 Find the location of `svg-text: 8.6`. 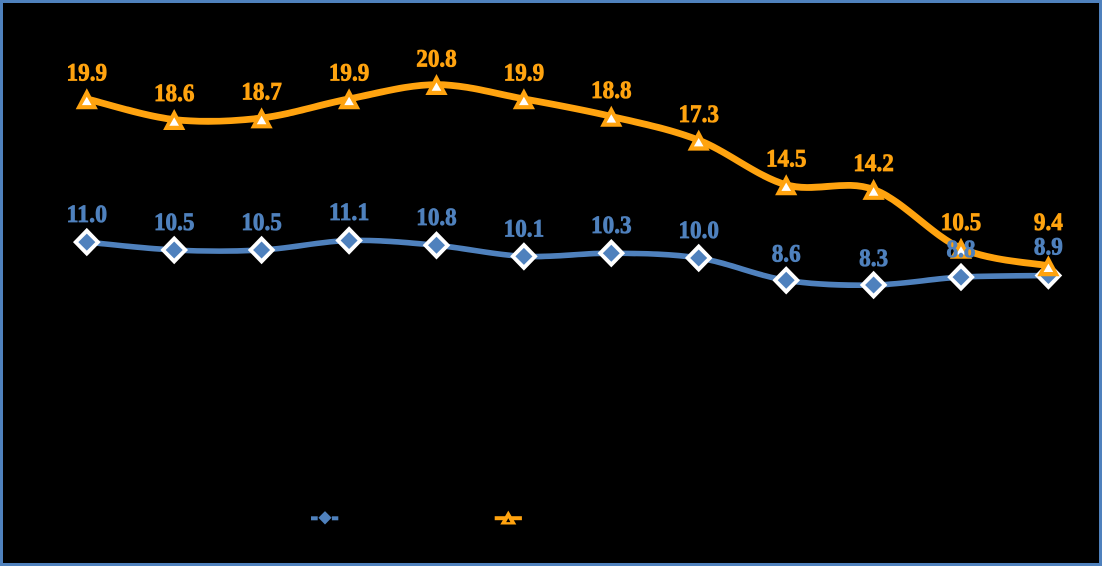

svg-text: 8.6 is located at coordinates (786, 253).